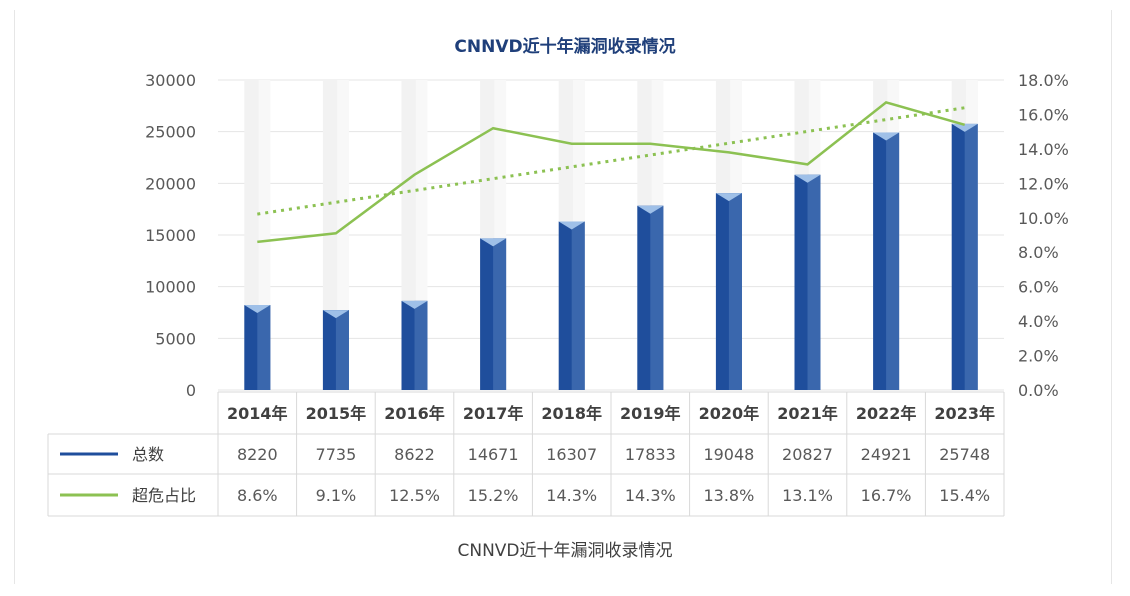 This screenshot has width=1130, height=596. Describe the element at coordinates (886, 413) in the screenshot. I see `category-label: 2022年` at that location.